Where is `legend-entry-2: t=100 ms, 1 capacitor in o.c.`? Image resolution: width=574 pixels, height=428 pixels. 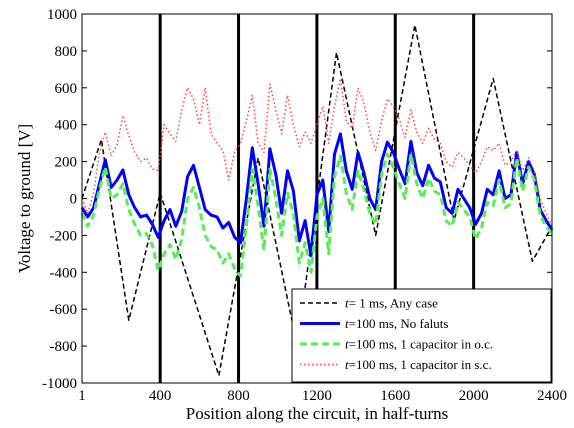 legend-entry-2: t=100 ms, 1 capacitor in o.c. is located at coordinates (419, 344).